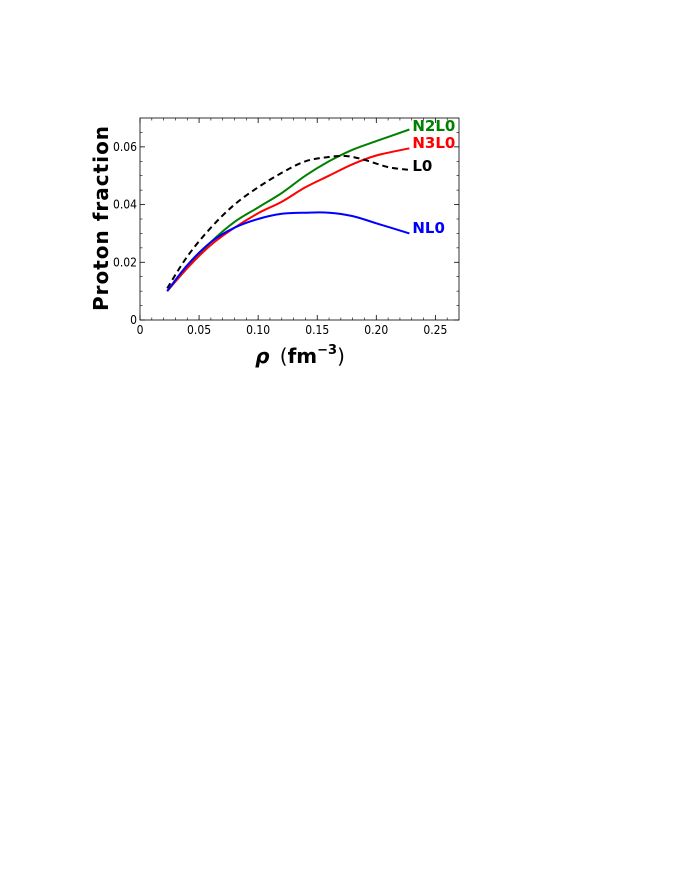 This screenshot has width=681, height=881. Describe the element at coordinates (125, 205) in the screenshot. I see `y-tick-label: 0.04` at that location.